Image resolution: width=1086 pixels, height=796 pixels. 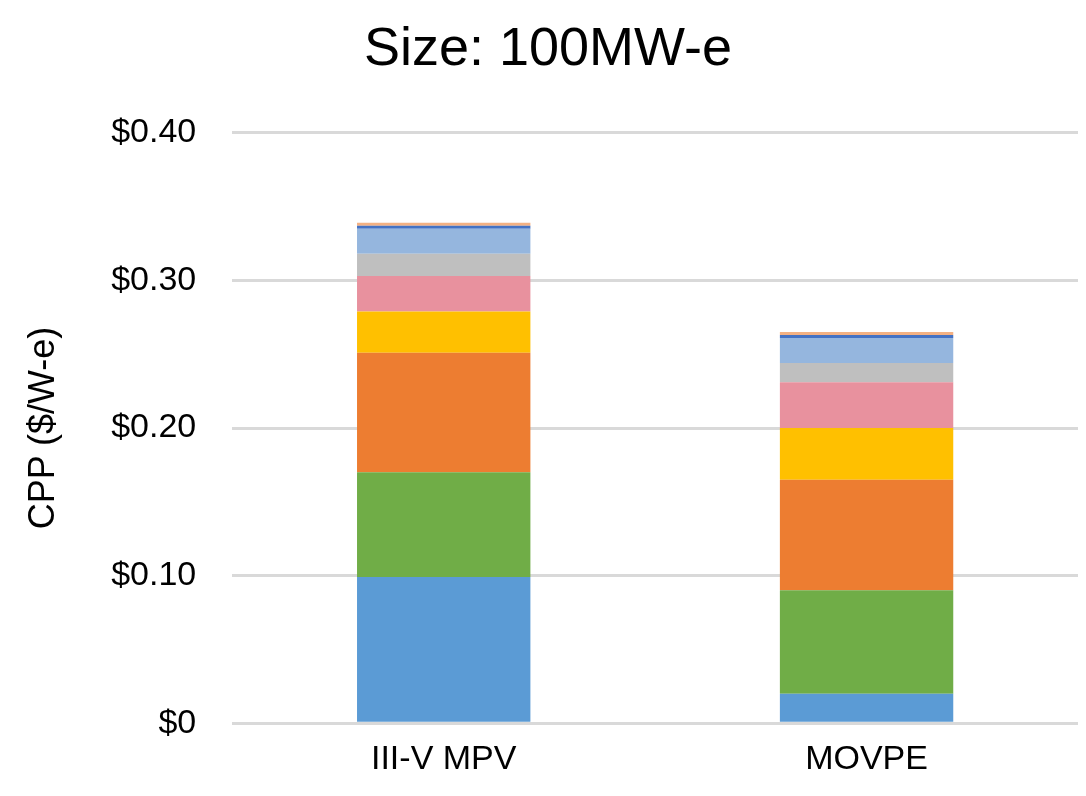 What do you see at coordinates (154, 130) in the screenshot?
I see `y-tick-label: $0.40` at bounding box center [154, 130].